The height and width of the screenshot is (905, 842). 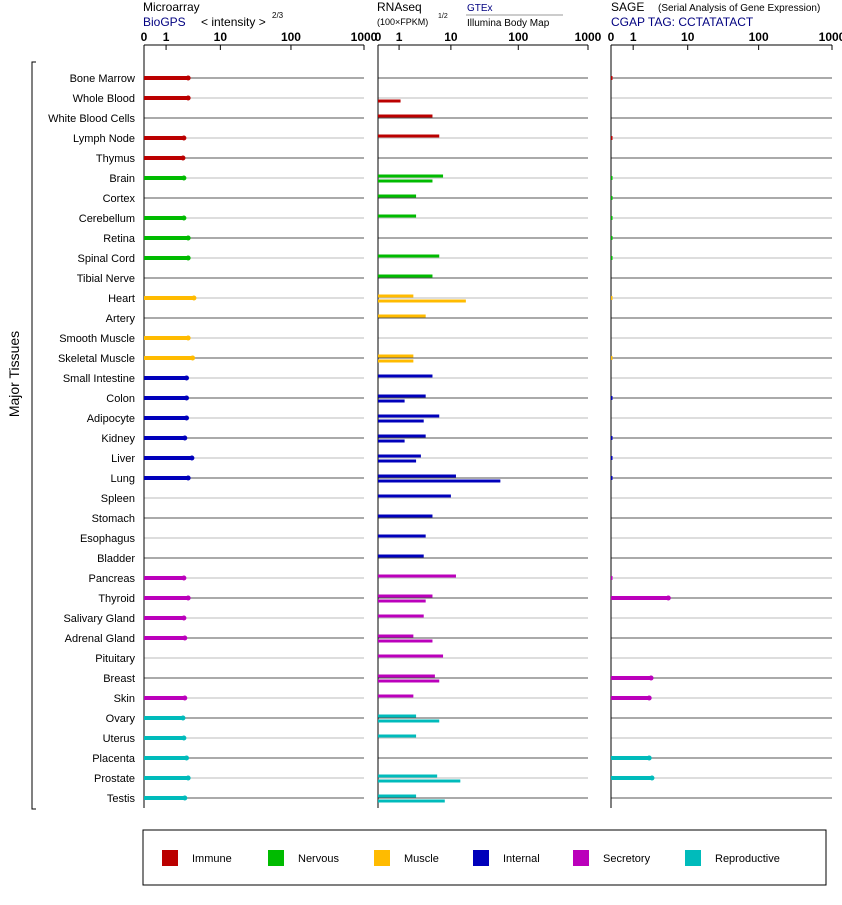 What do you see at coordinates (106, 259) in the screenshot?
I see `tissue-label: Spinal Cord` at bounding box center [106, 259].